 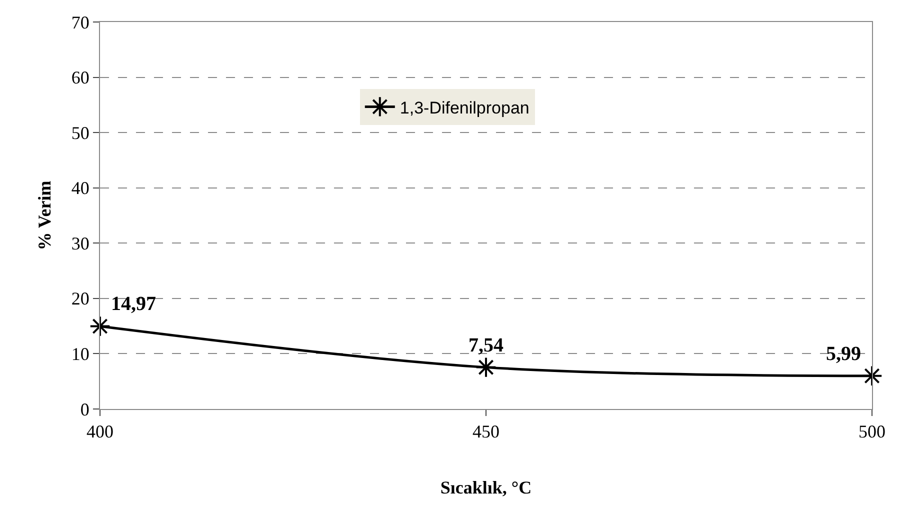 I want to click on y-tick-label: 20, so click(x=80, y=298).